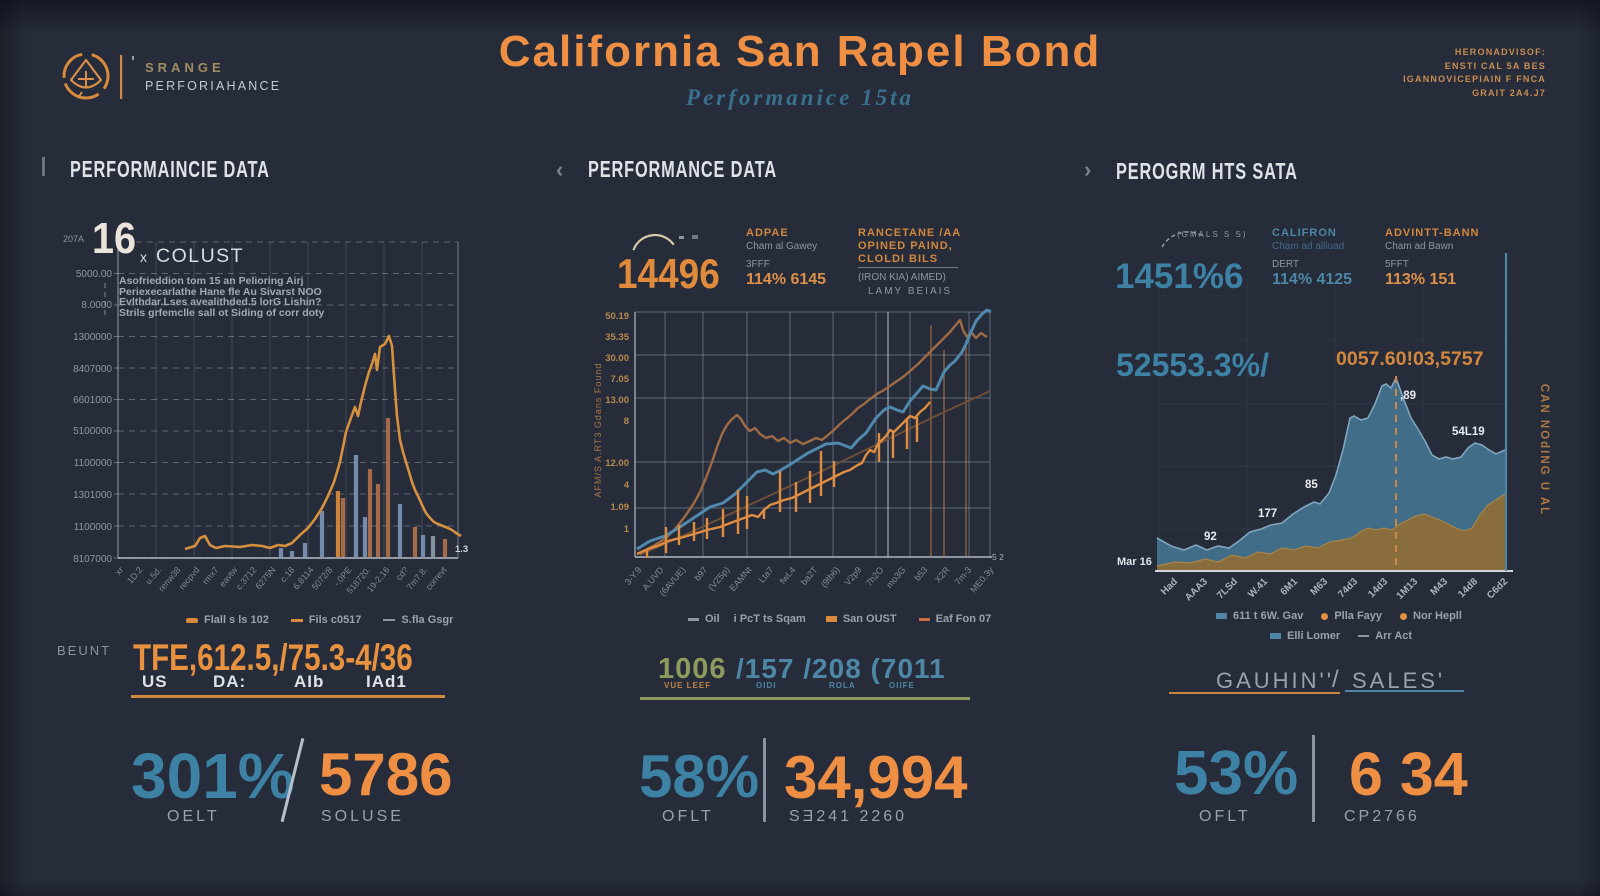  What do you see at coordinates (246, 578) in the screenshot?
I see `svg-text: c.3712` at bounding box center [246, 578].